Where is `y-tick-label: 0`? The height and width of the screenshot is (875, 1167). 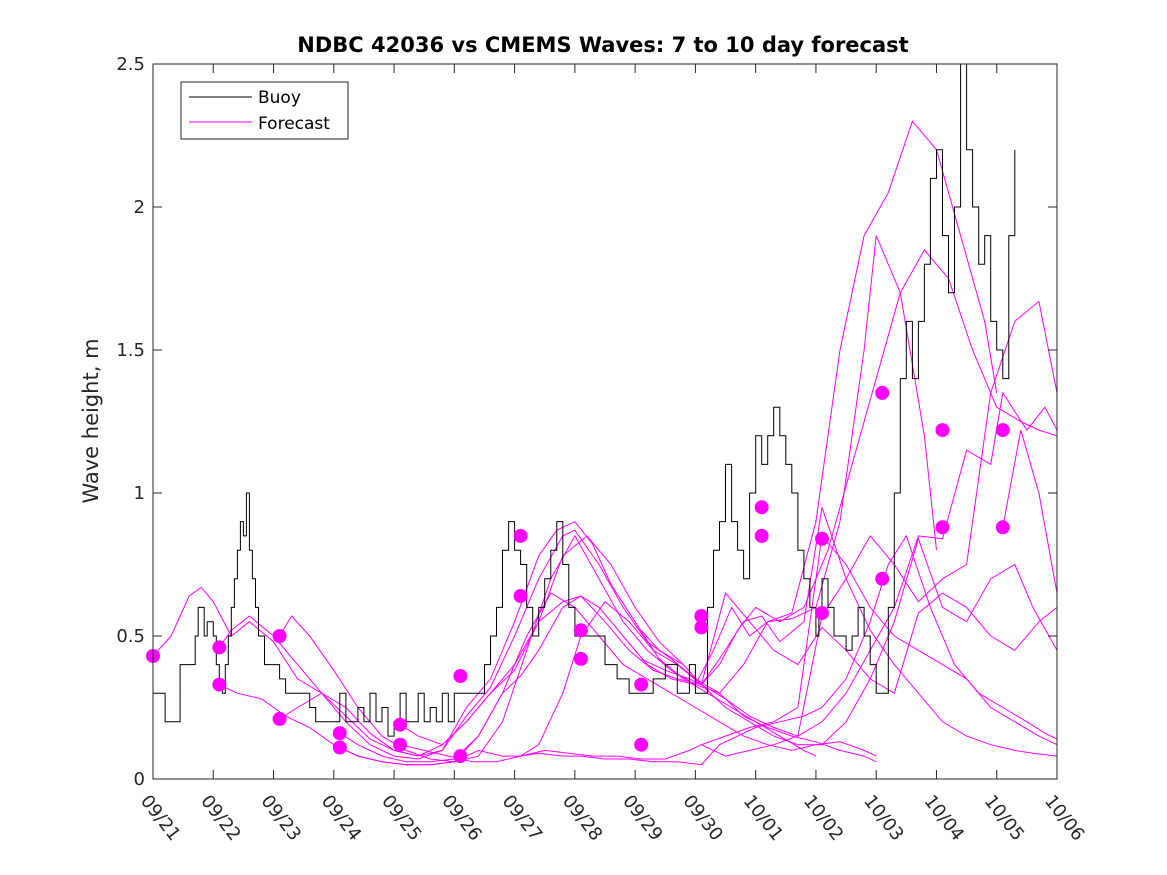 y-tick-label: 0 is located at coordinates (139, 779).